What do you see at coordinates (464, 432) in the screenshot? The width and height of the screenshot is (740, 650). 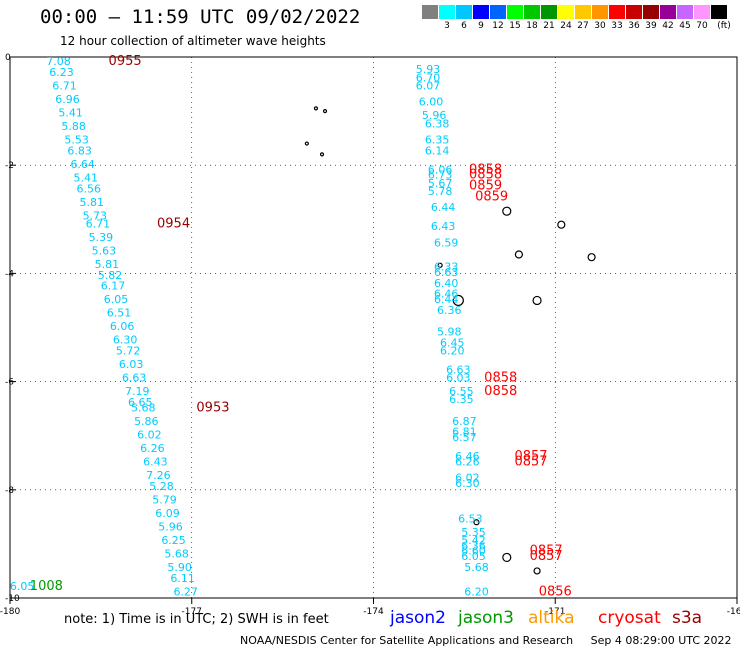 I see `swh-label: 6.81` at bounding box center [464, 432].